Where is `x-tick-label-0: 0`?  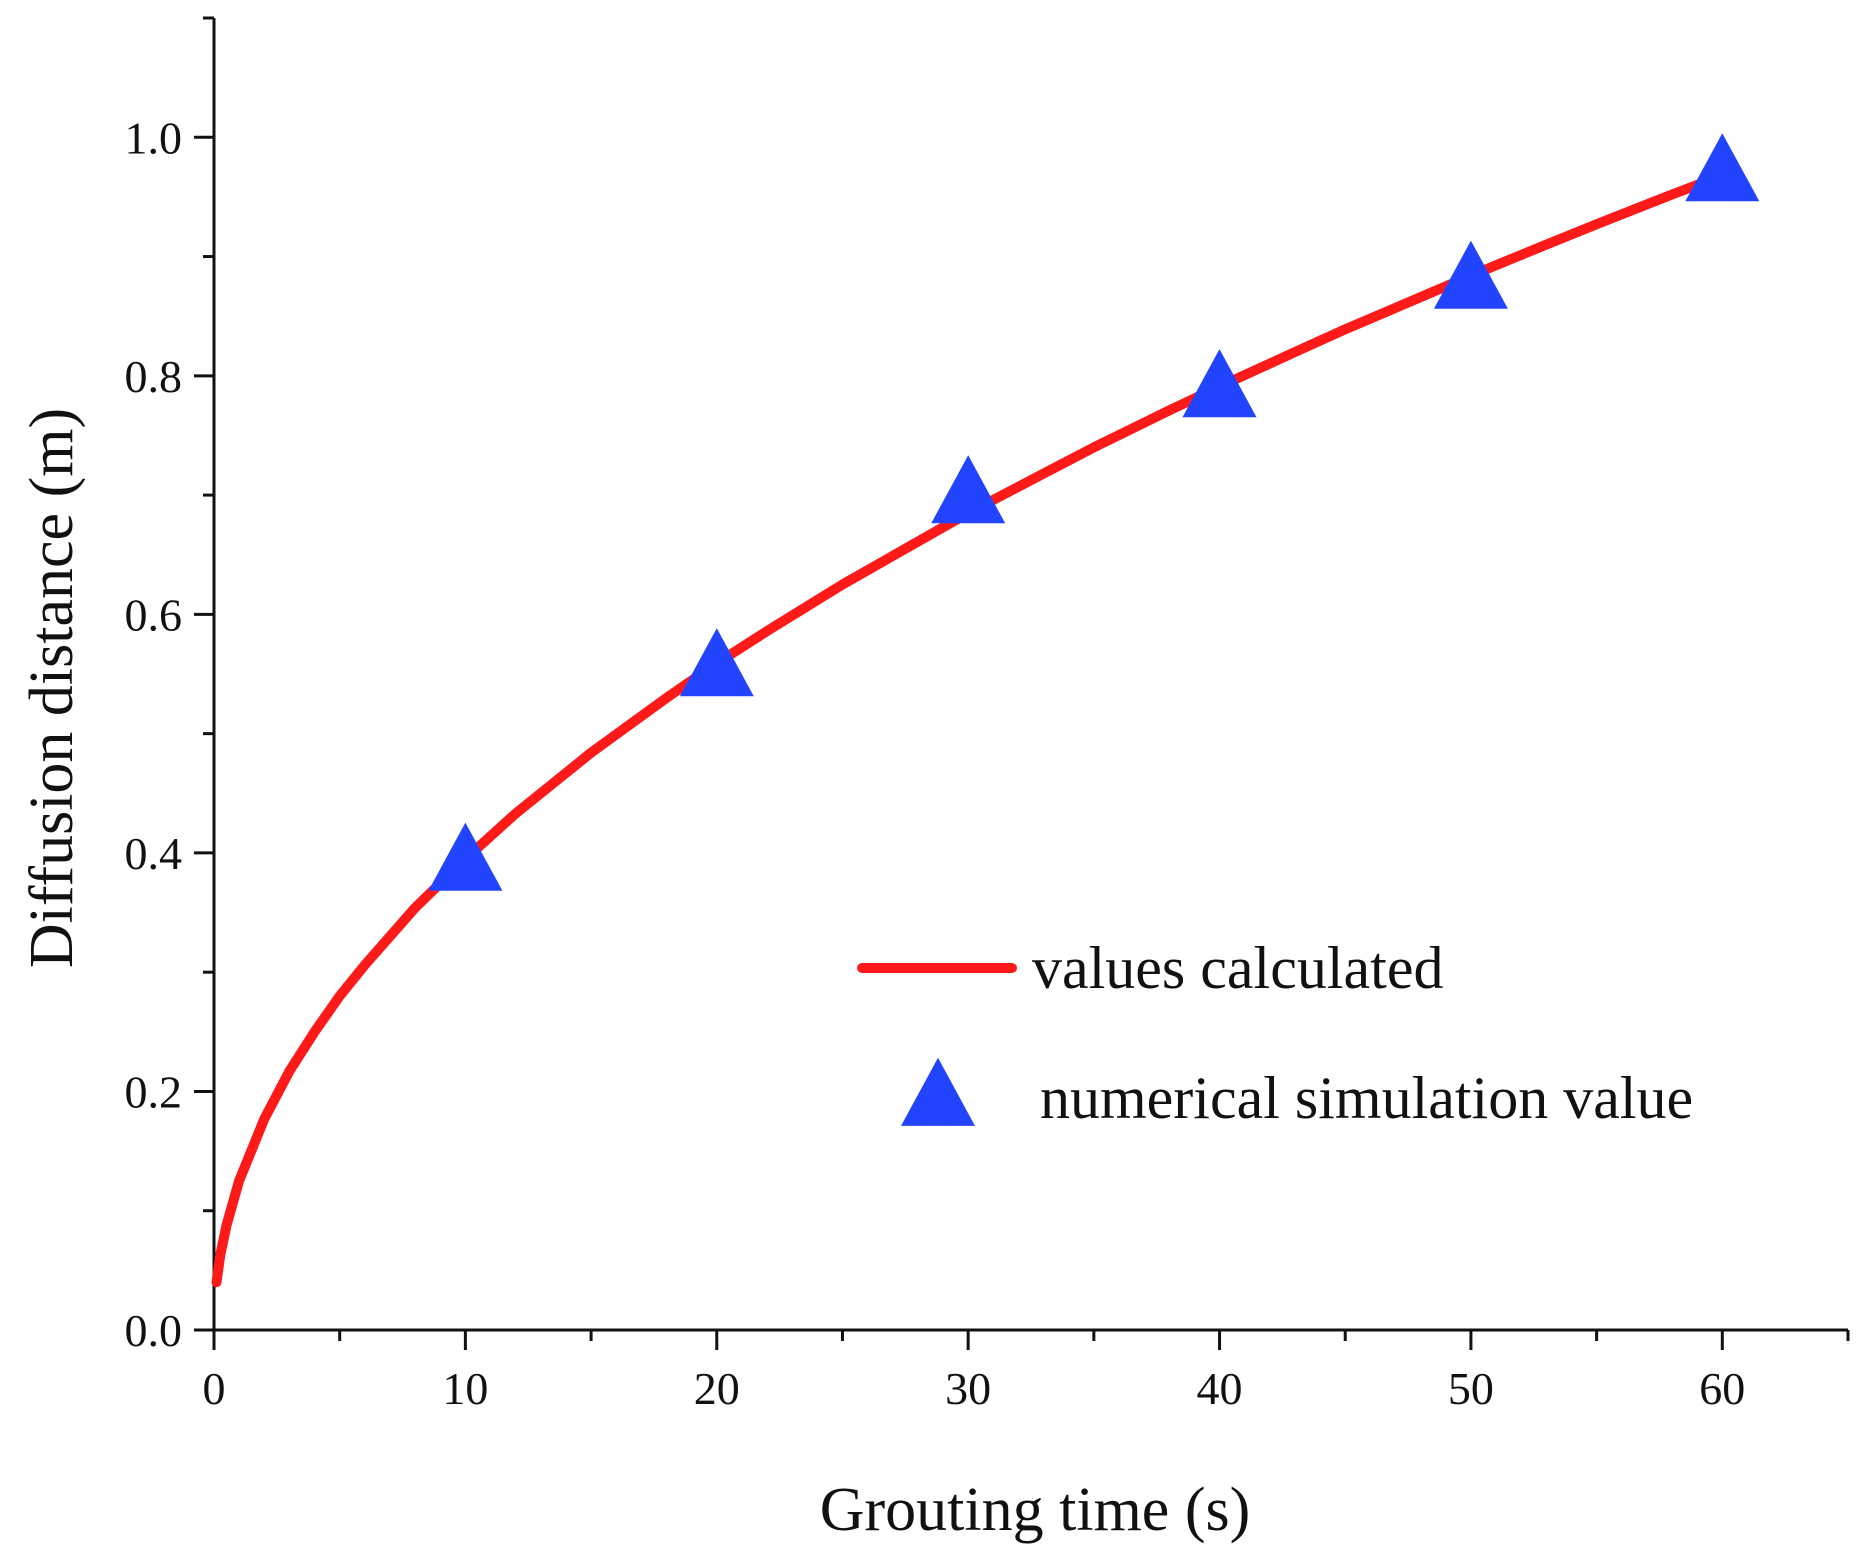
x-tick-label-0: 0 is located at coordinates (214, 1388).